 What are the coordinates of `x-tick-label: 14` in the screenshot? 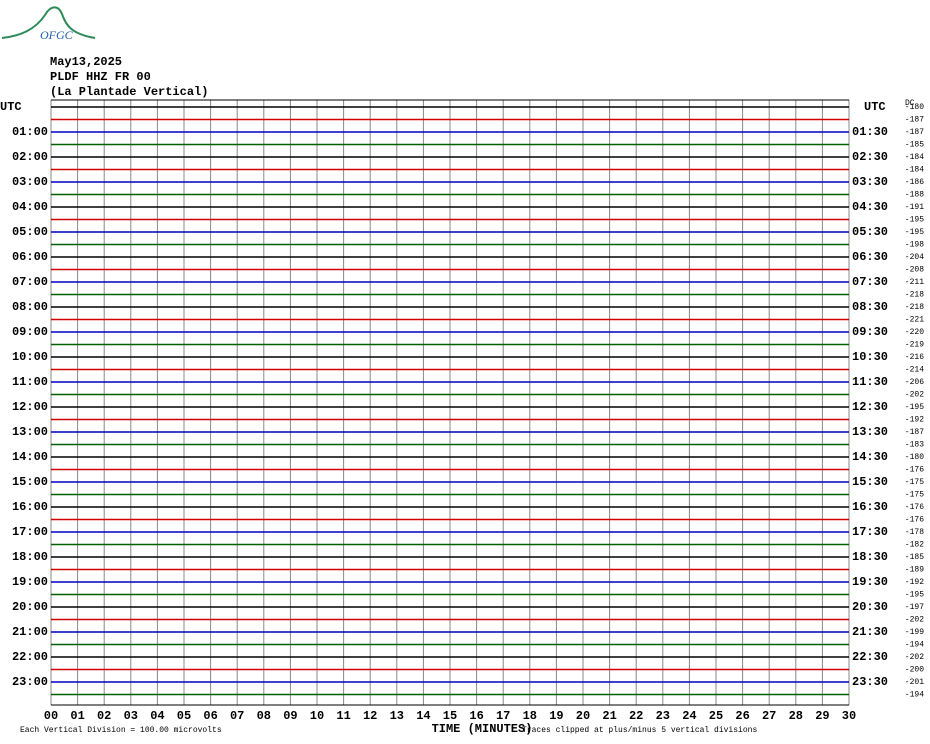 It's located at (423, 716).